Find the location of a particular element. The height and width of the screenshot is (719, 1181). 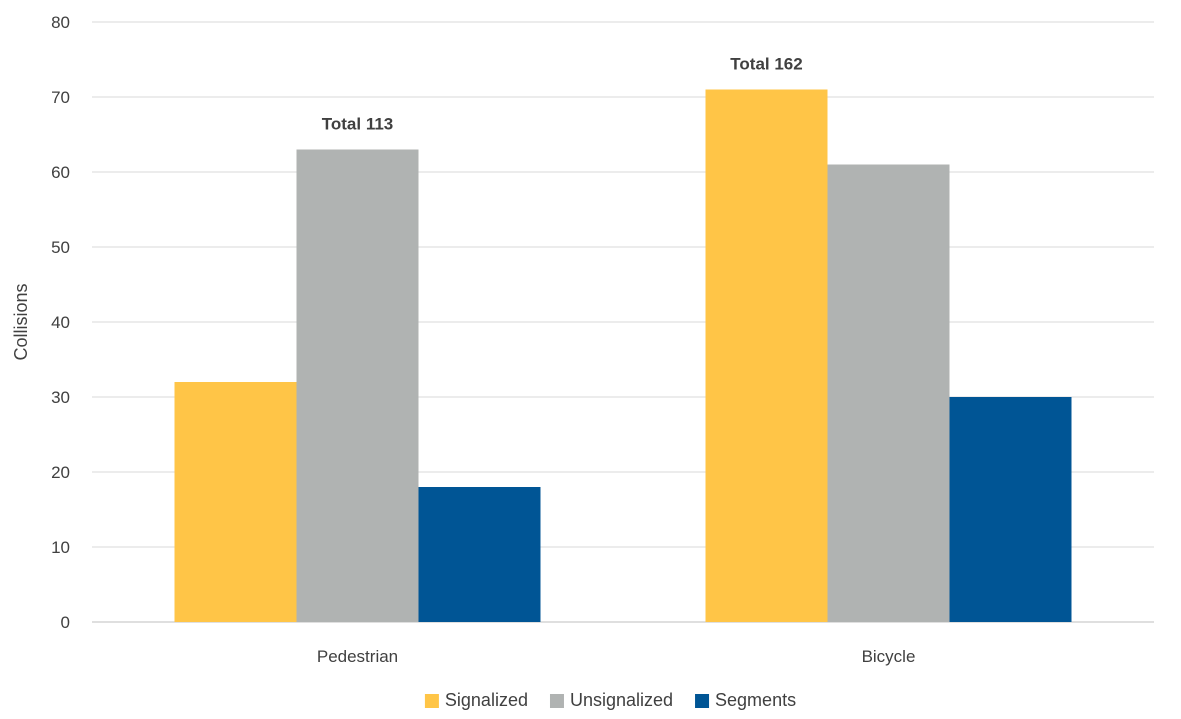

y-tick-label: 60 is located at coordinates (60, 172).